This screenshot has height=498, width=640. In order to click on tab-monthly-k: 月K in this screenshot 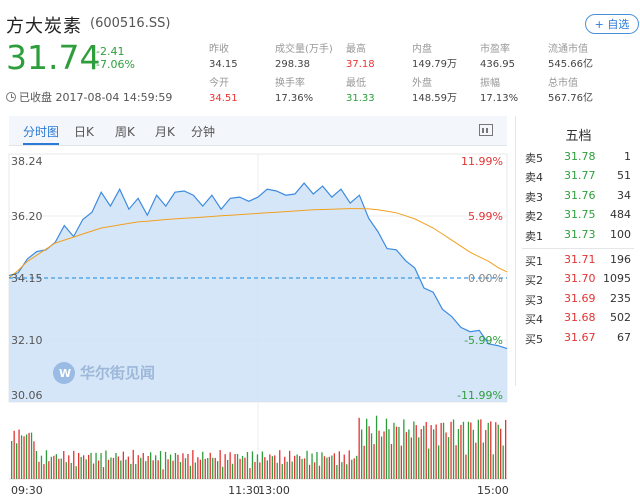, I will do `click(165, 132)`.